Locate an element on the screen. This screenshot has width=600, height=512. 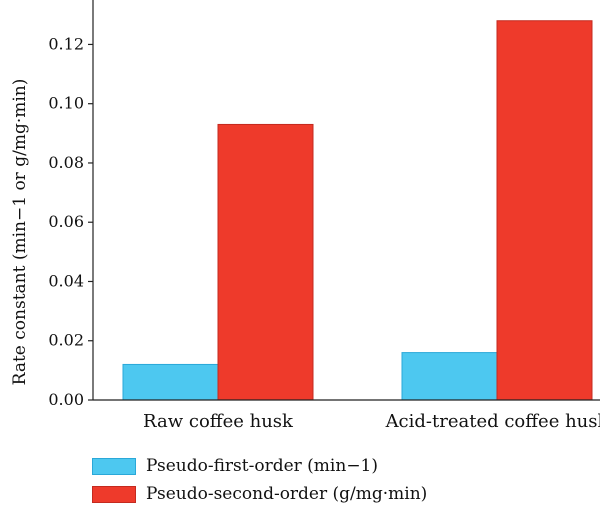
x-category-label: Raw coffee husk is located at coordinates (218, 421).